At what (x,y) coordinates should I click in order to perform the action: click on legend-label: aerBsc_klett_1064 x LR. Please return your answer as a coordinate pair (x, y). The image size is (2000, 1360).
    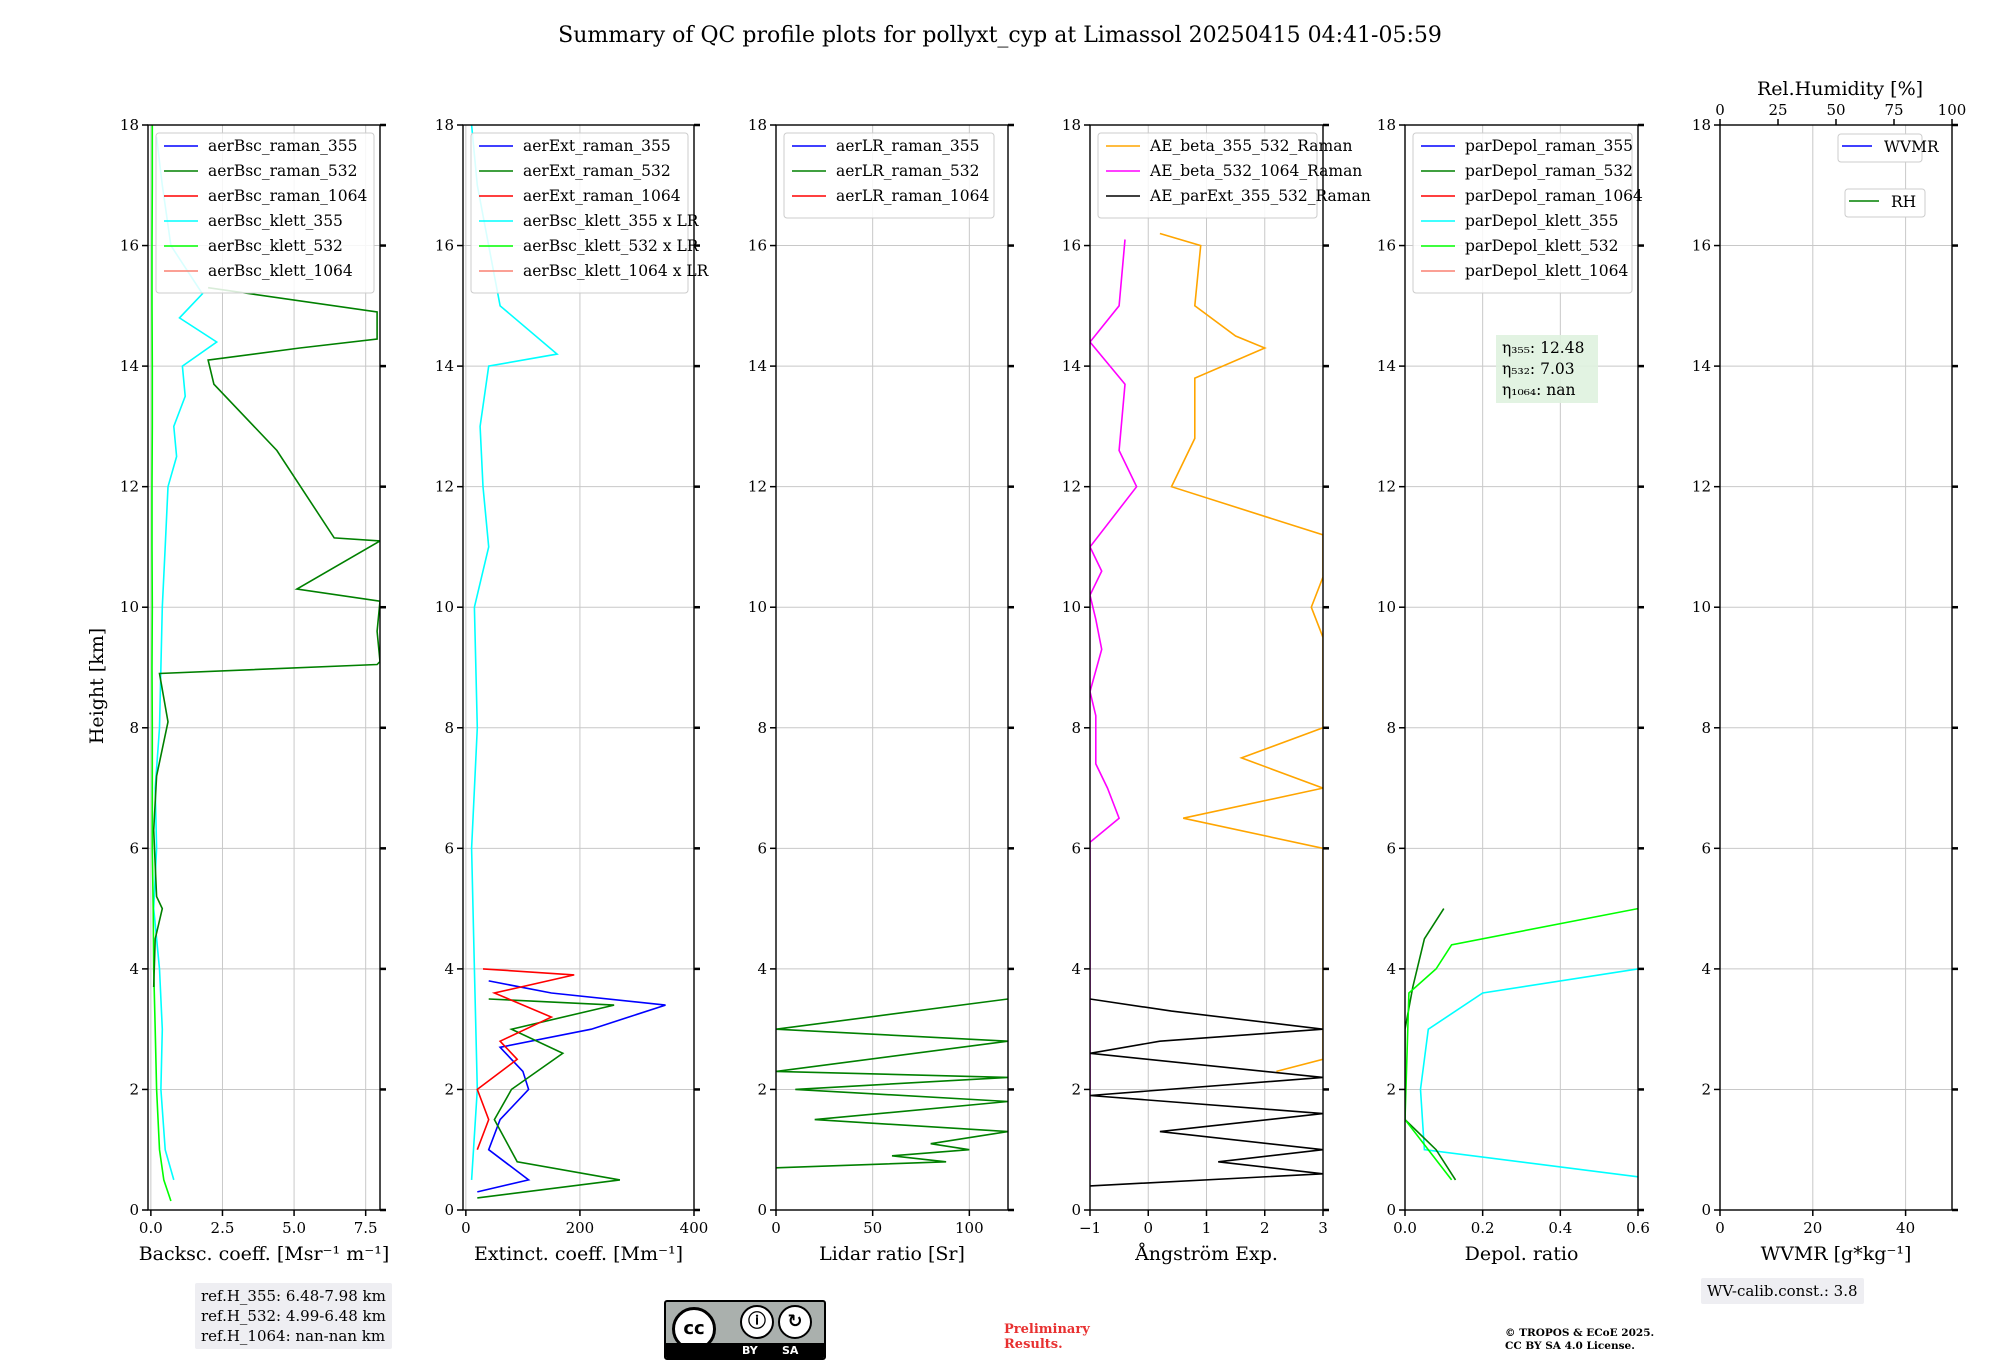
    Looking at the image, I should click on (616, 271).